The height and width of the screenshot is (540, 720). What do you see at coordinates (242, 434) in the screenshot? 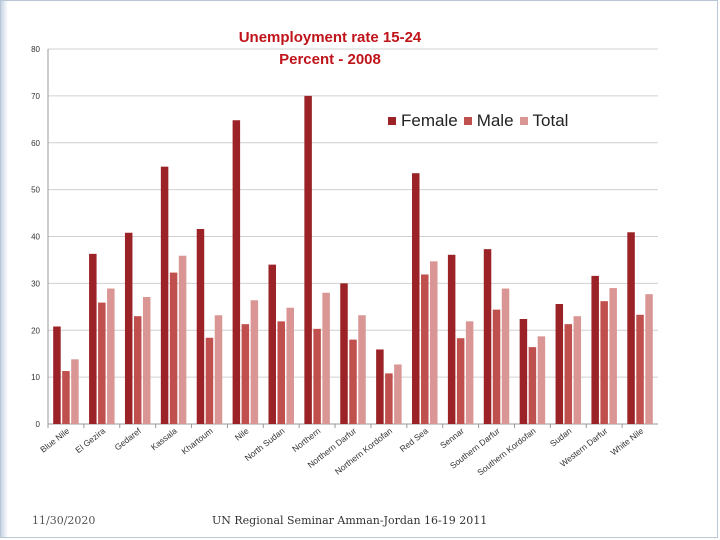
I see `x-tick-label: Nile` at bounding box center [242, 434].